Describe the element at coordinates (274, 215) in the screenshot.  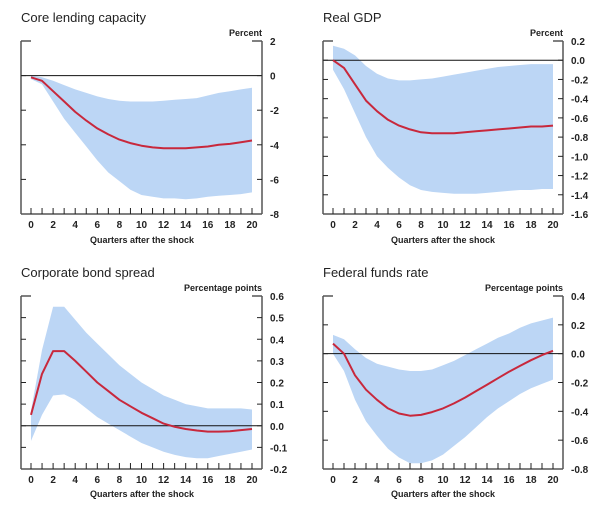
I see `y-tick-label: -8` at that location.